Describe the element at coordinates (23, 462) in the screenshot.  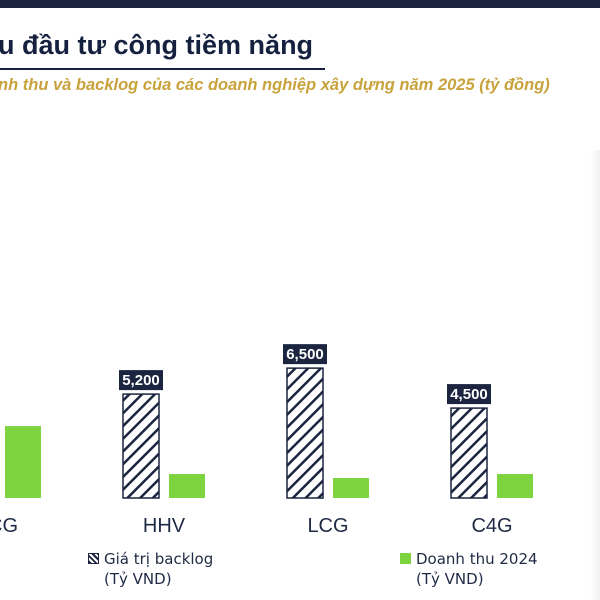
I see `bar-revenue-cg` at that location.